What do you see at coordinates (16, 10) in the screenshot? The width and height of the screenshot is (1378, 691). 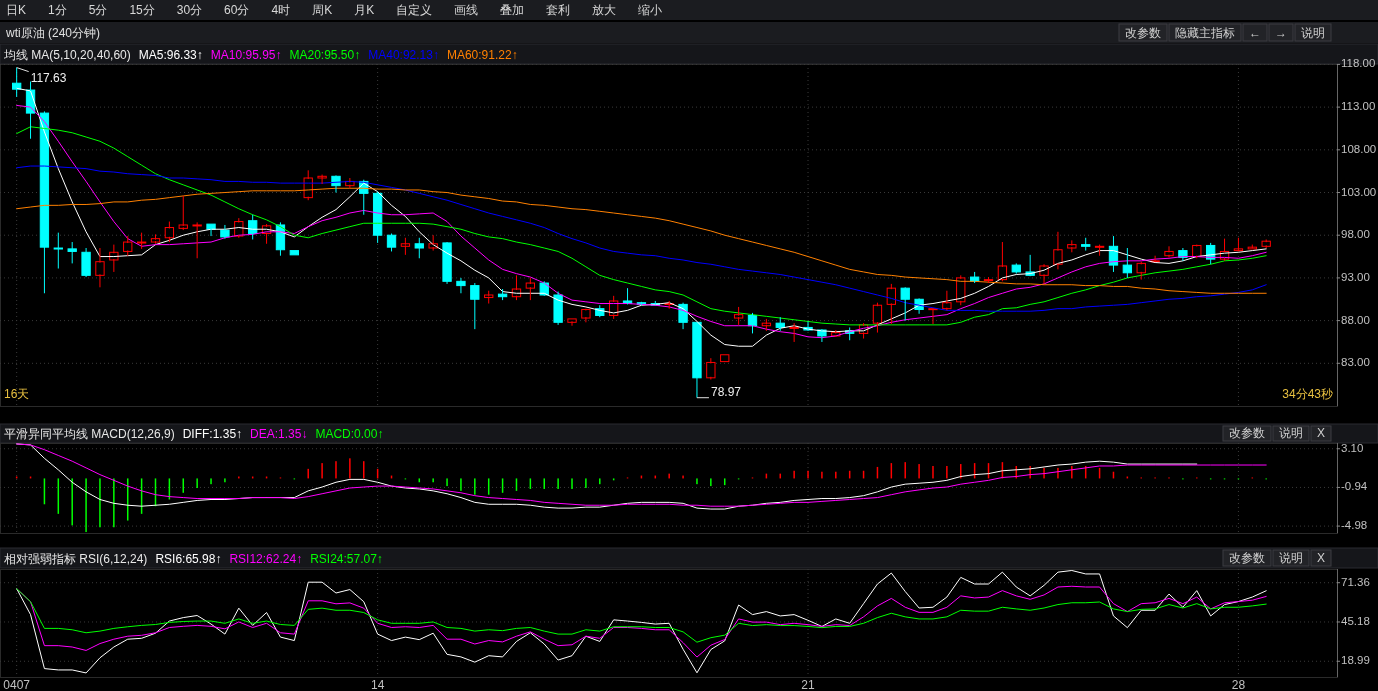 I see `text: 日K` at bounding box center [16, 10].